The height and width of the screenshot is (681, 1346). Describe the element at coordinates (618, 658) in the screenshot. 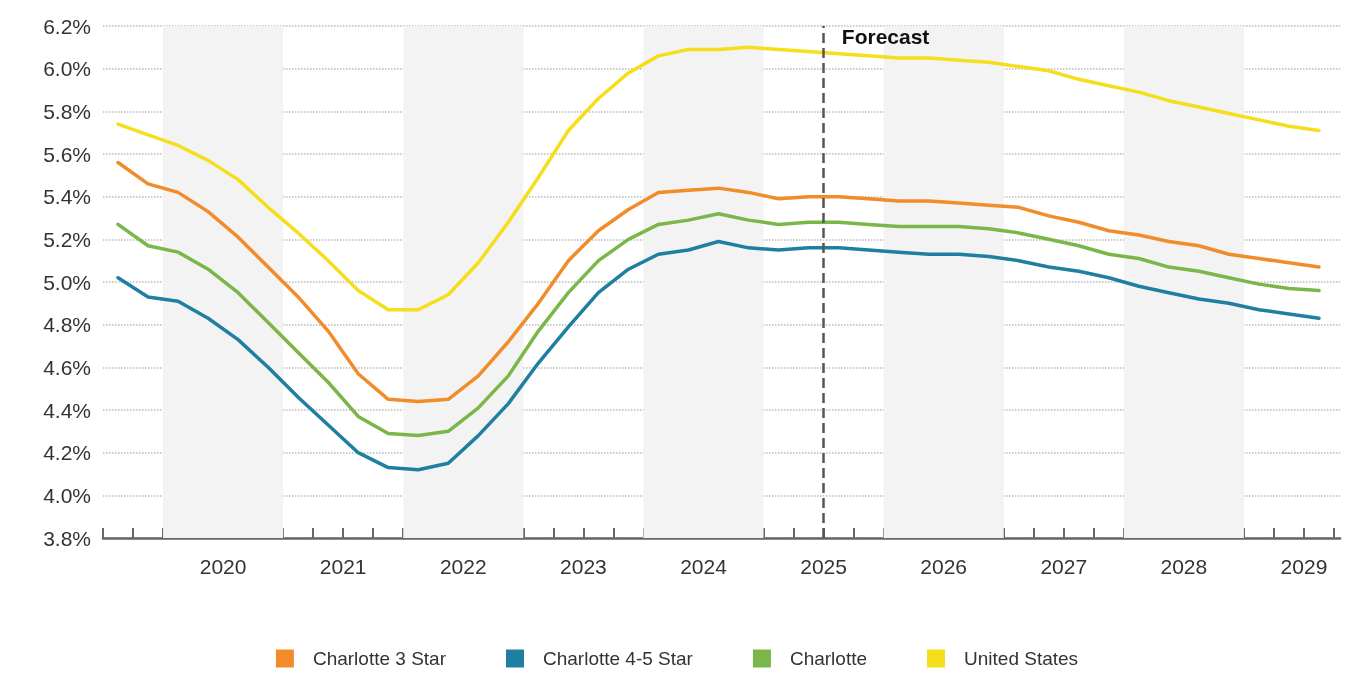

I see `legend-label: Charlotte 4-5 Star` at that location.